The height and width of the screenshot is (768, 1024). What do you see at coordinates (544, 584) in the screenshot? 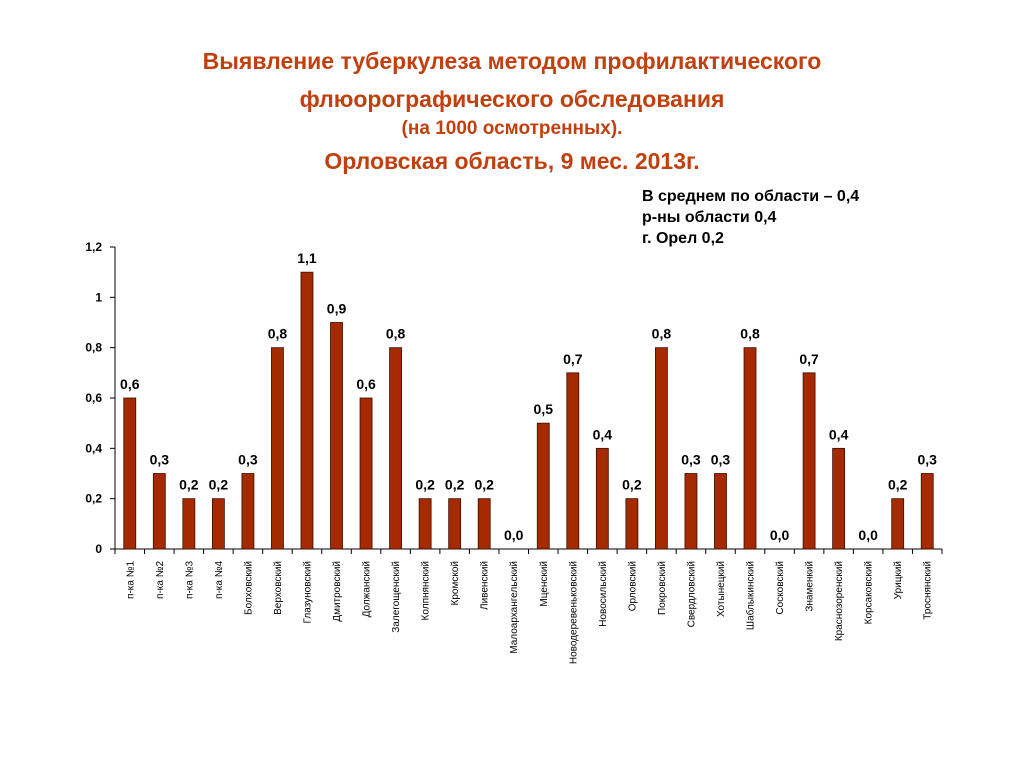
I see `x-tick-label: Мценский` at bounding box center [544, 584].